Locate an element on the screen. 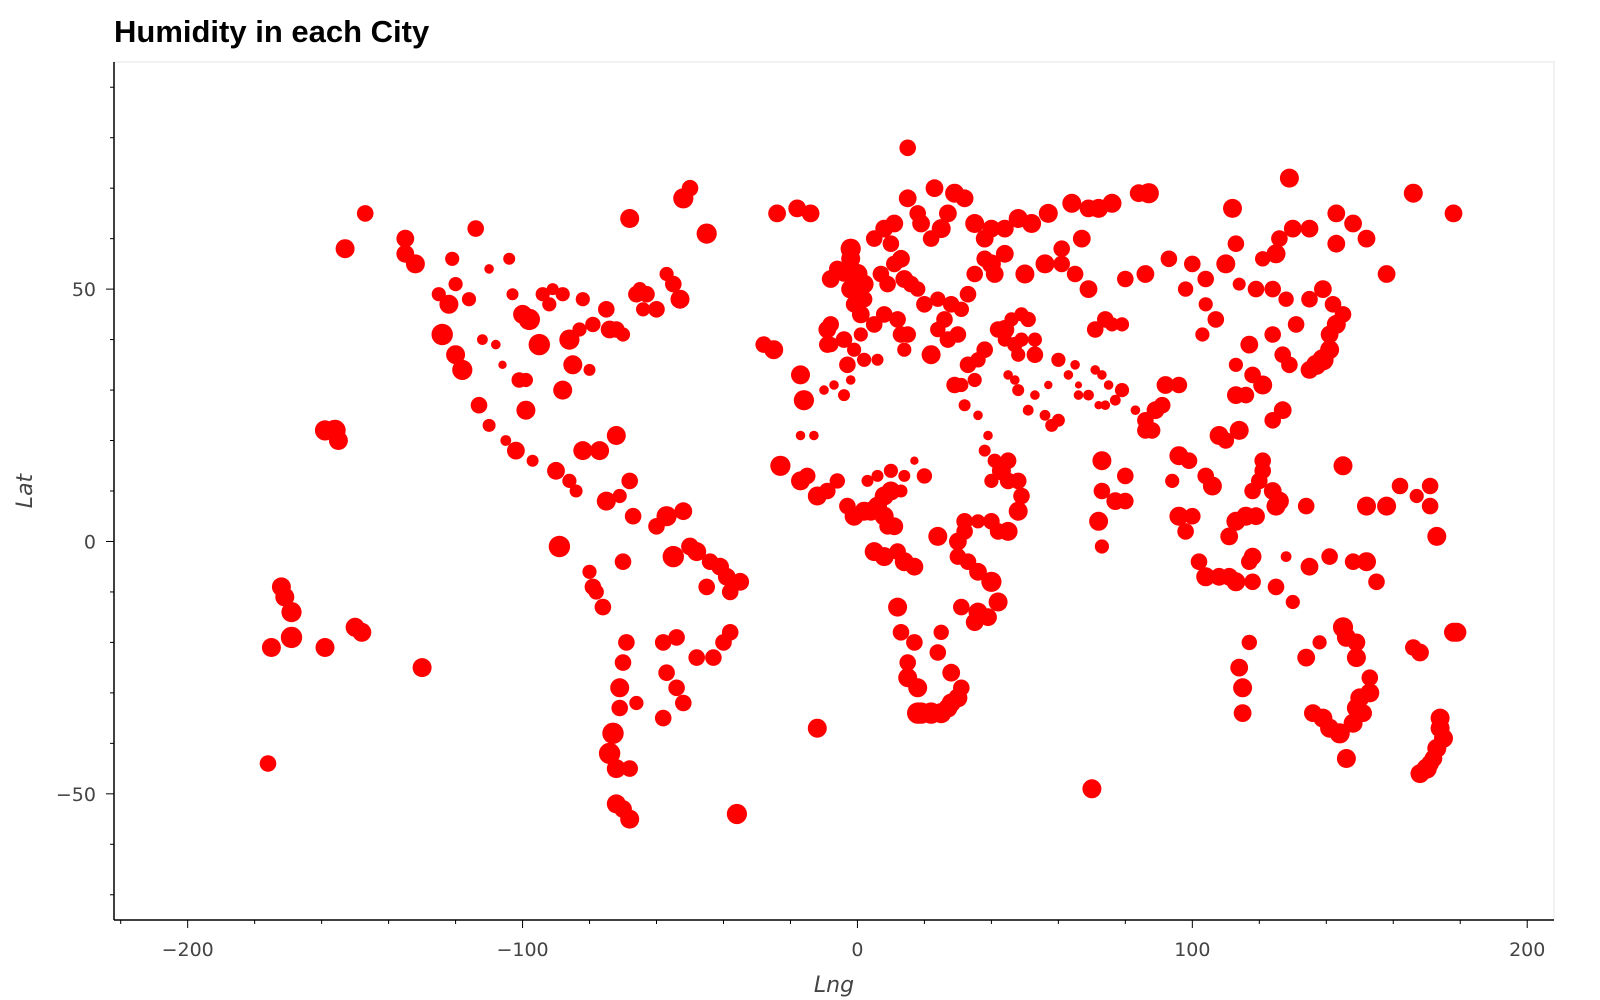 The width and height of the screenshot is (1600, 1000). x-axis-ticks: −200 −100 0 100 200 is located at coordinates (832, 940).